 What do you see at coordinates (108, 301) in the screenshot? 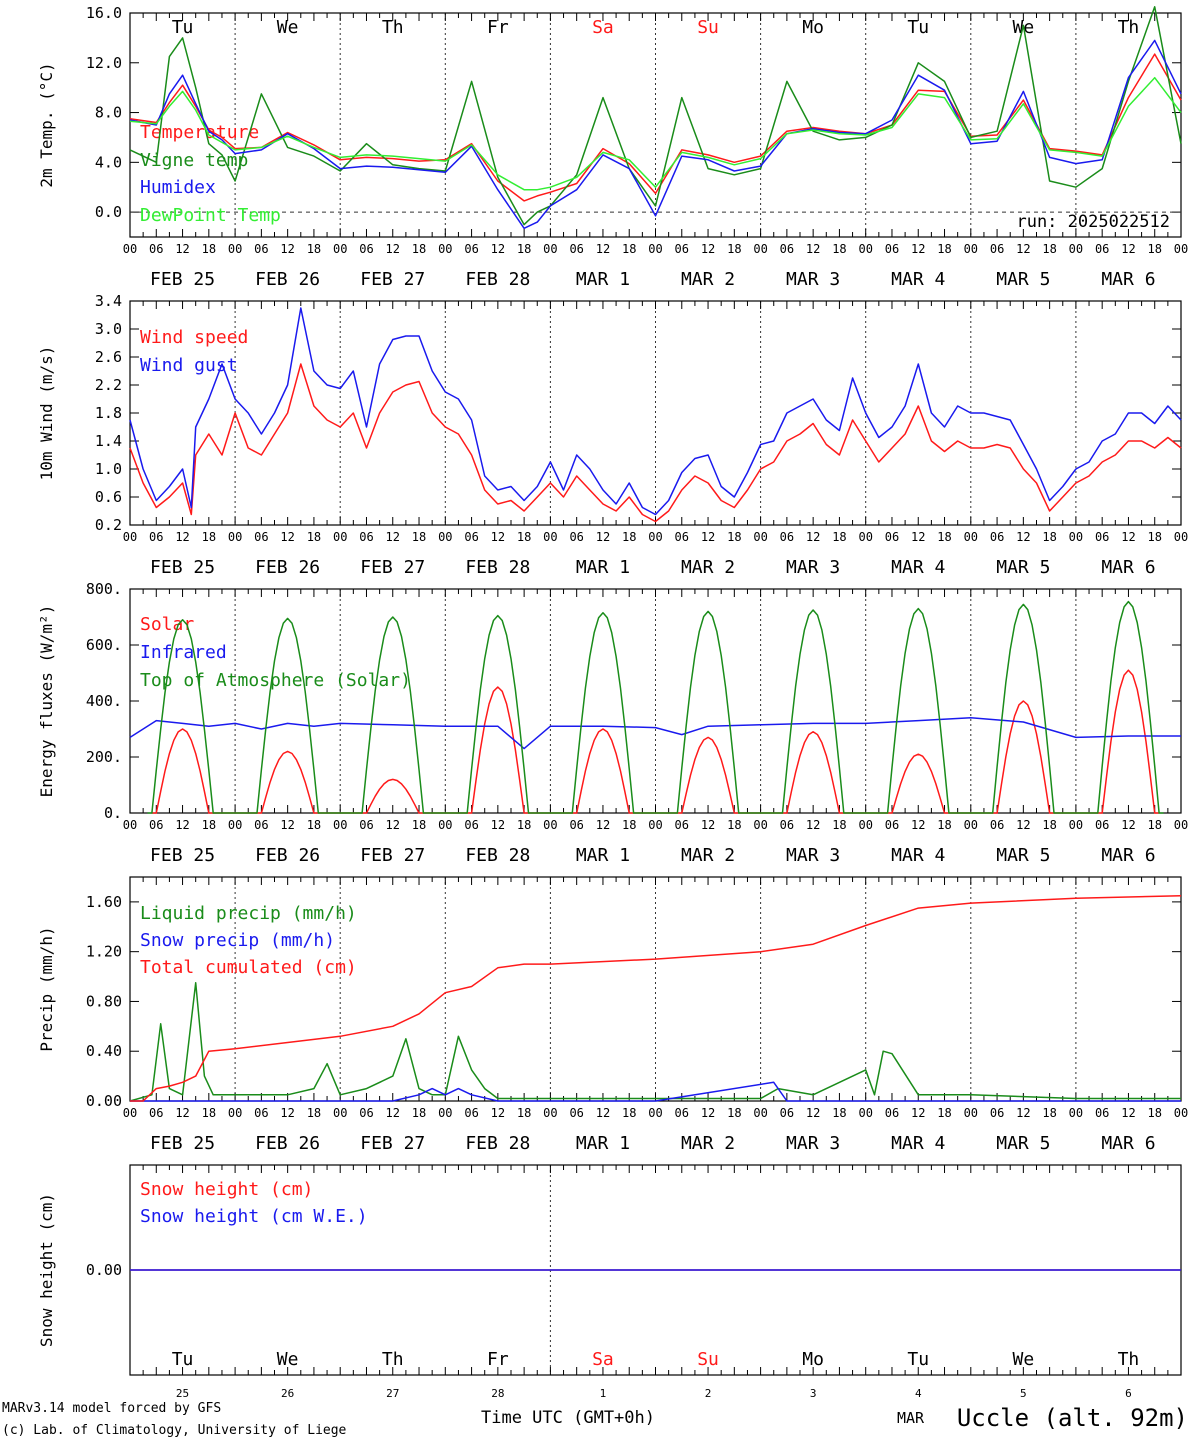
I see `y-tick-label: 3.4` at bounding box center [108, 301].